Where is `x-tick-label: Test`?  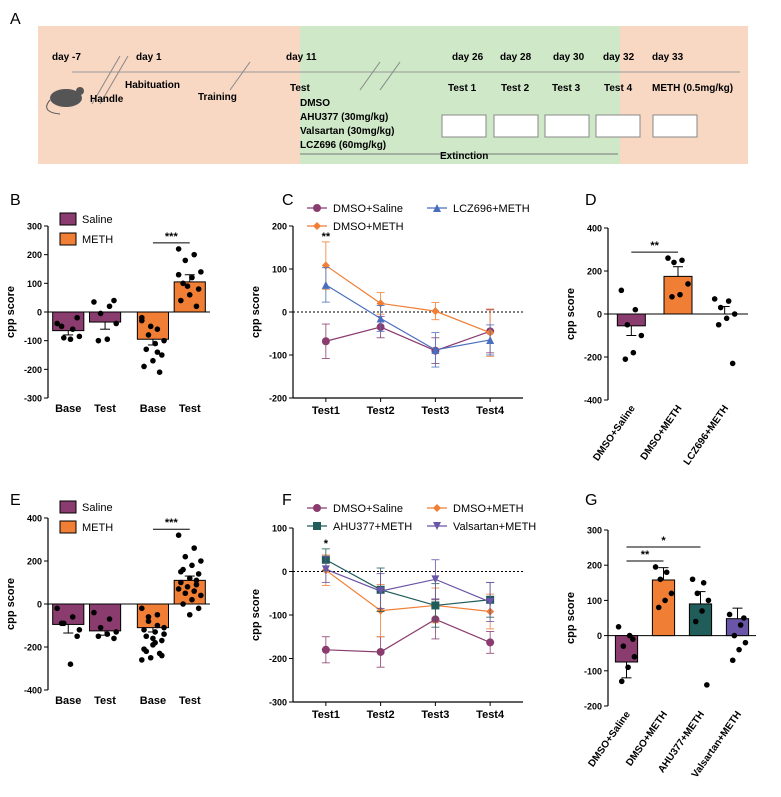
x-tick-label: Test is located at coordinates (190, 409).